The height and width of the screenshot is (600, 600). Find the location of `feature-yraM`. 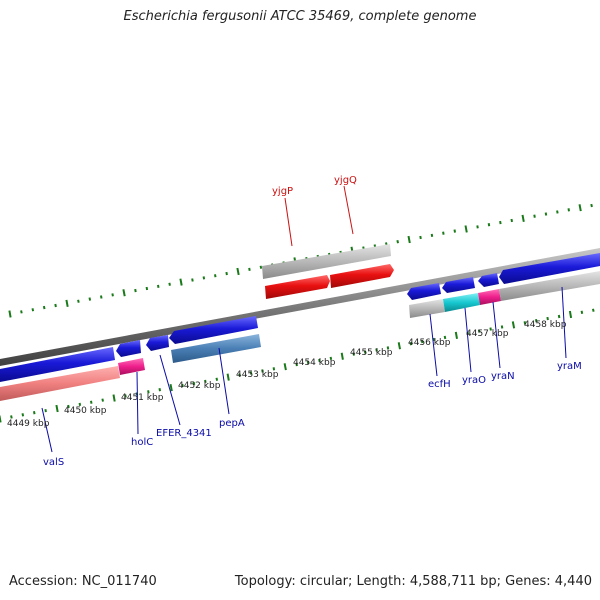

feature-yraM is located at coordinates (549, 268).